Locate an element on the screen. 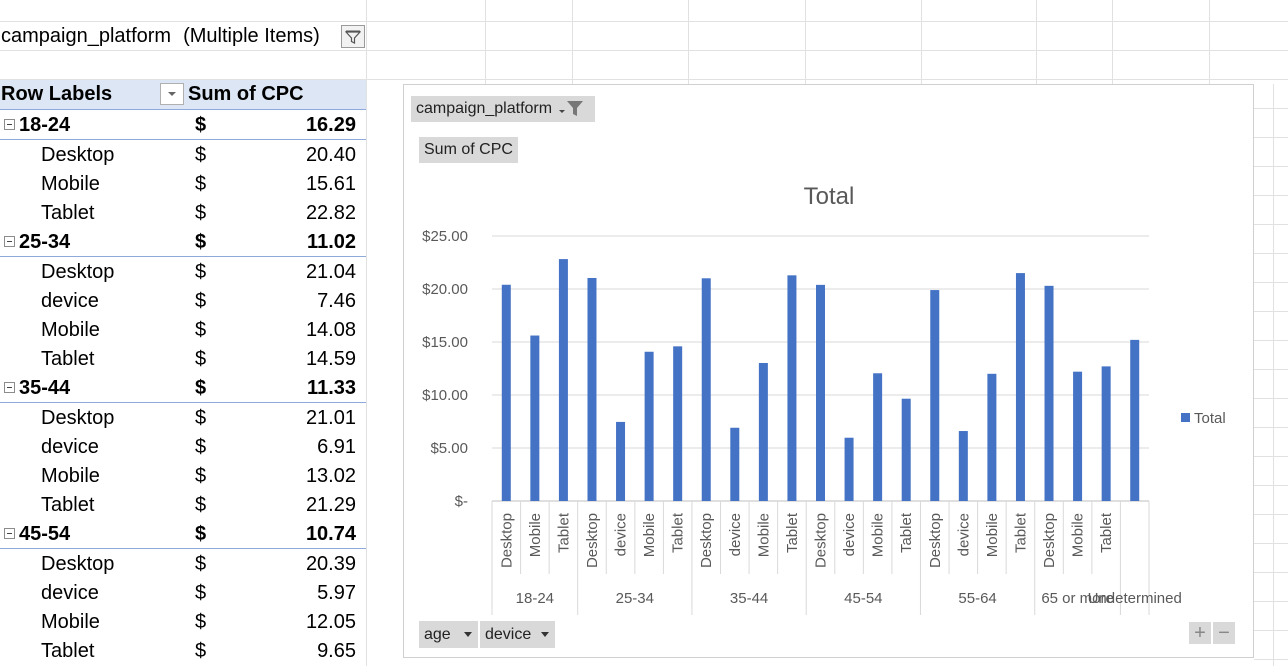  sum-value: 14.59 is located at coordinates (330, 359).